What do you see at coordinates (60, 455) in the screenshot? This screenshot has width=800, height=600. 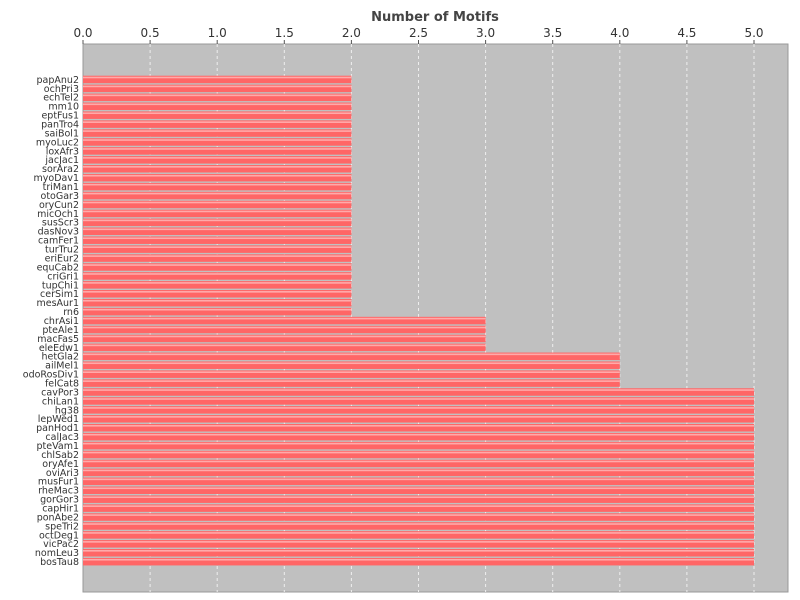 I see `y-tick-label: chlSab2` at bounding box center [60, 455].